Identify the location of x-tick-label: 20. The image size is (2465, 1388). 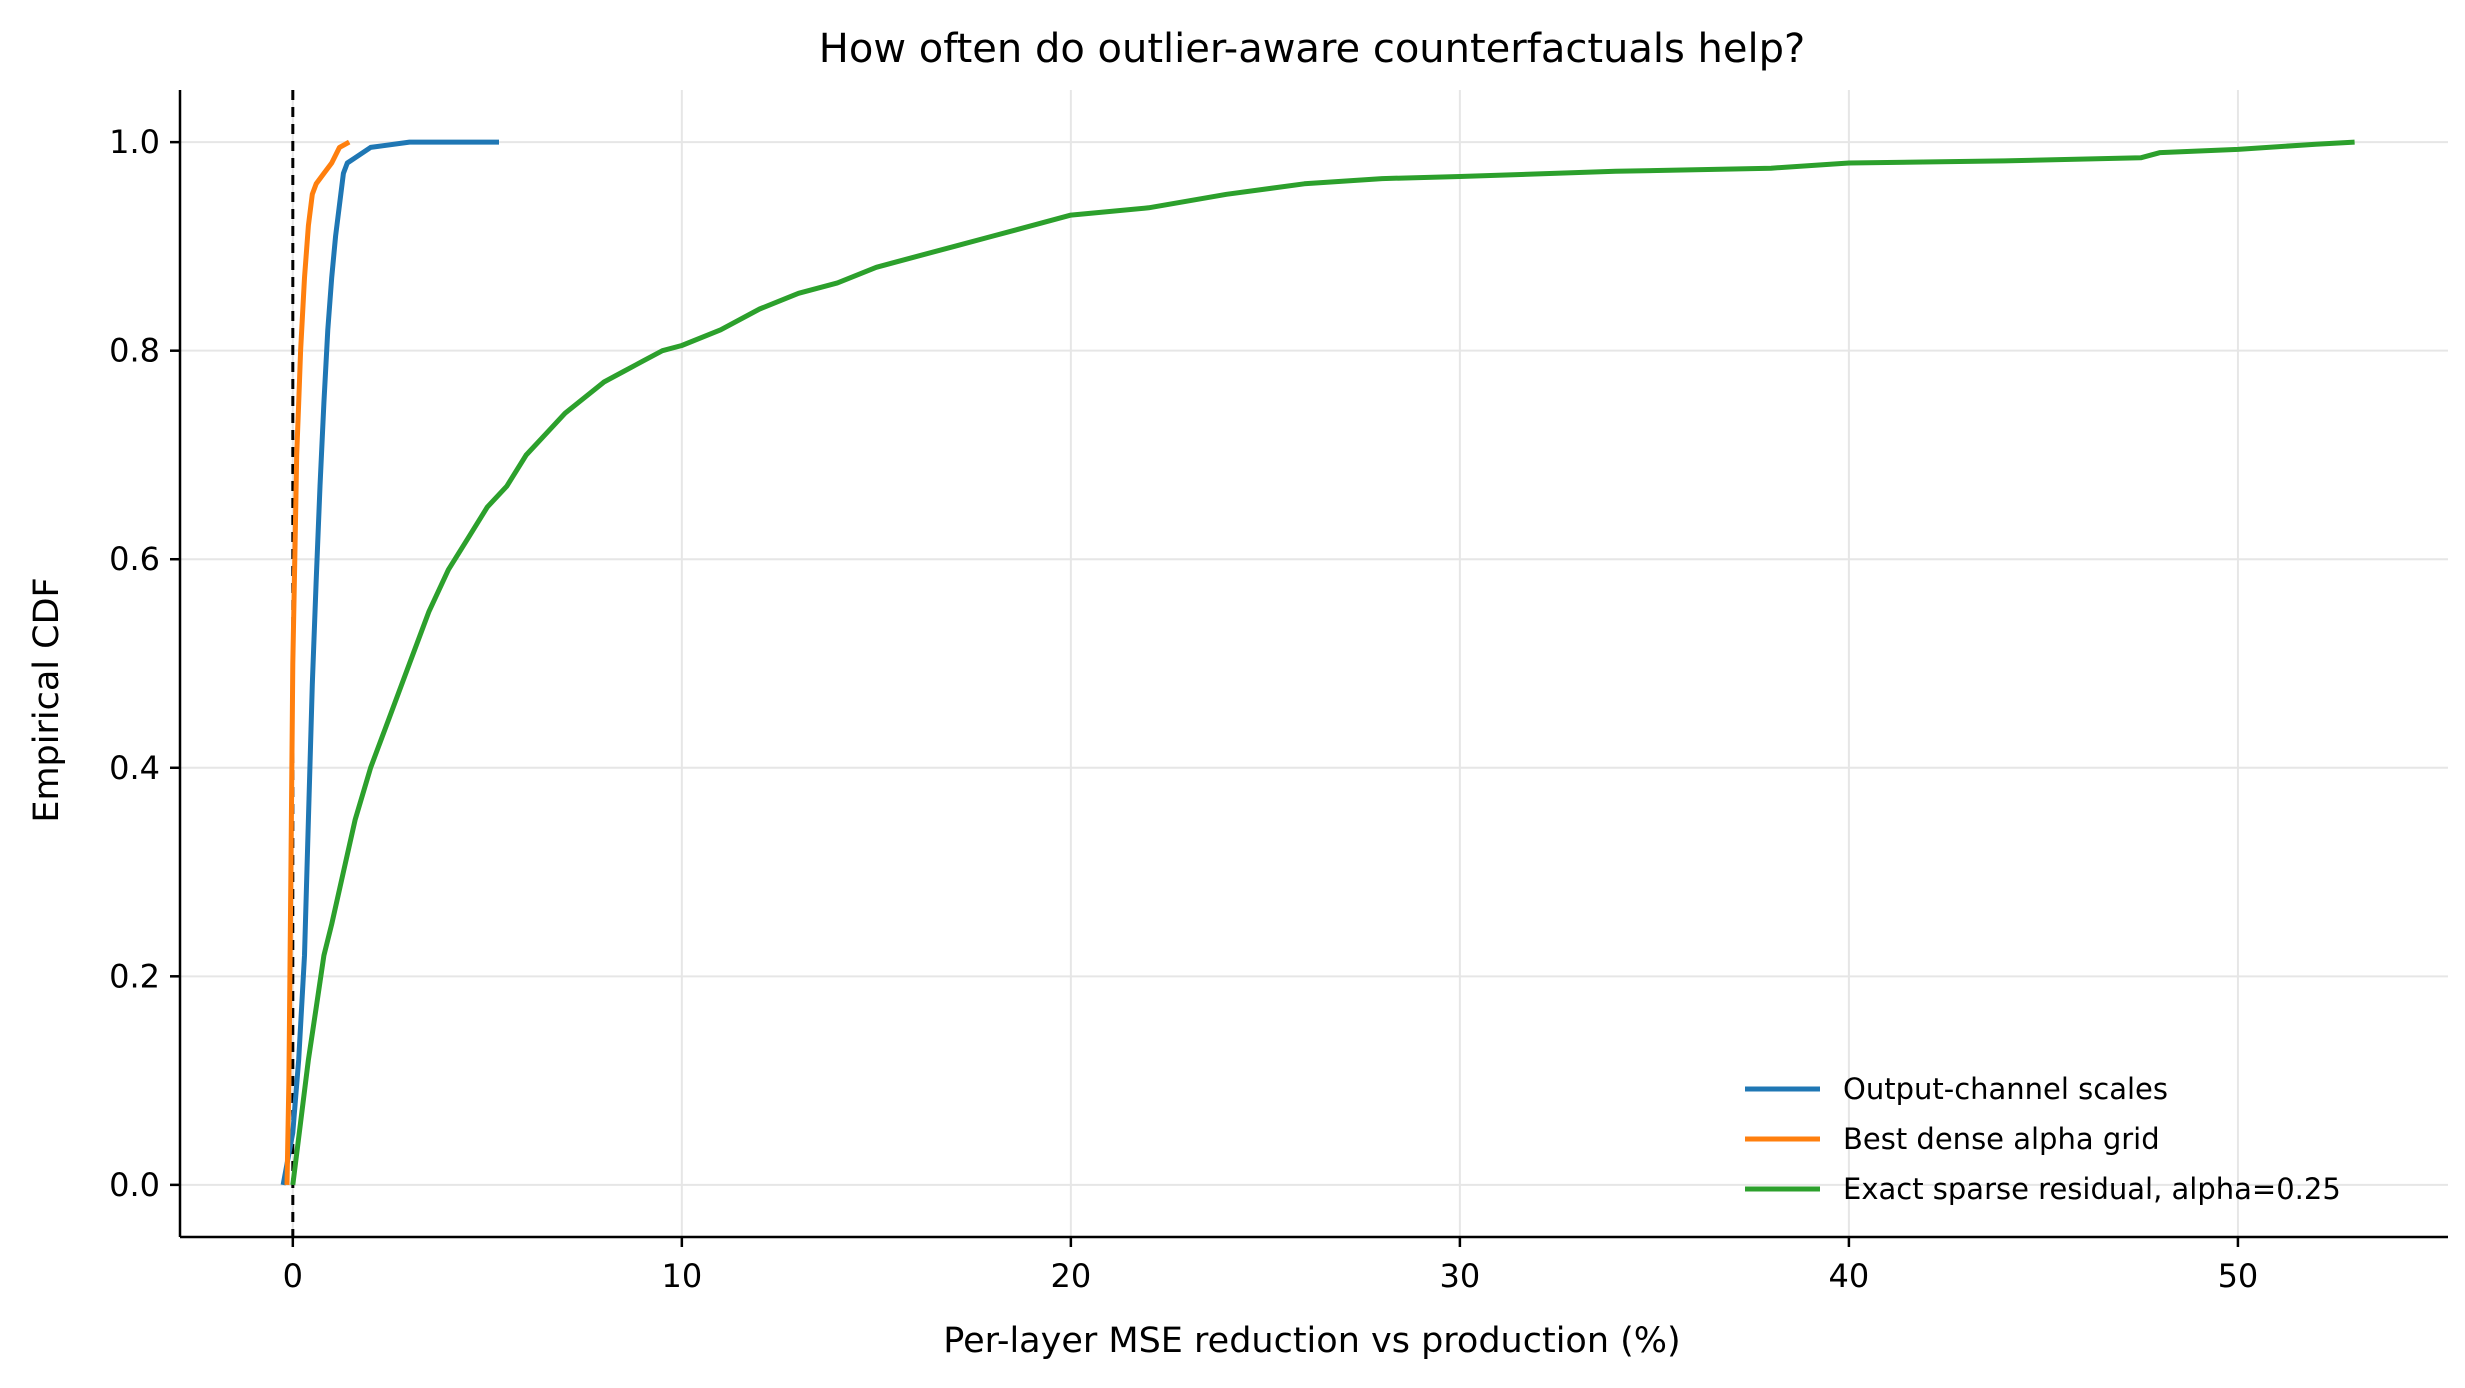
(1071, 1276).